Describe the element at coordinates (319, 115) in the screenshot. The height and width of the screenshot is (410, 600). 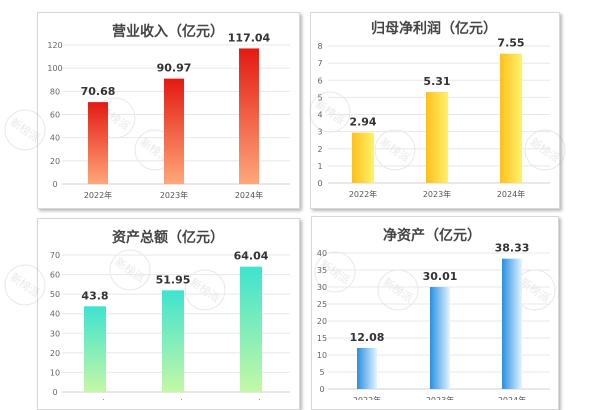
I see `y-tick-label: 4` at that location.